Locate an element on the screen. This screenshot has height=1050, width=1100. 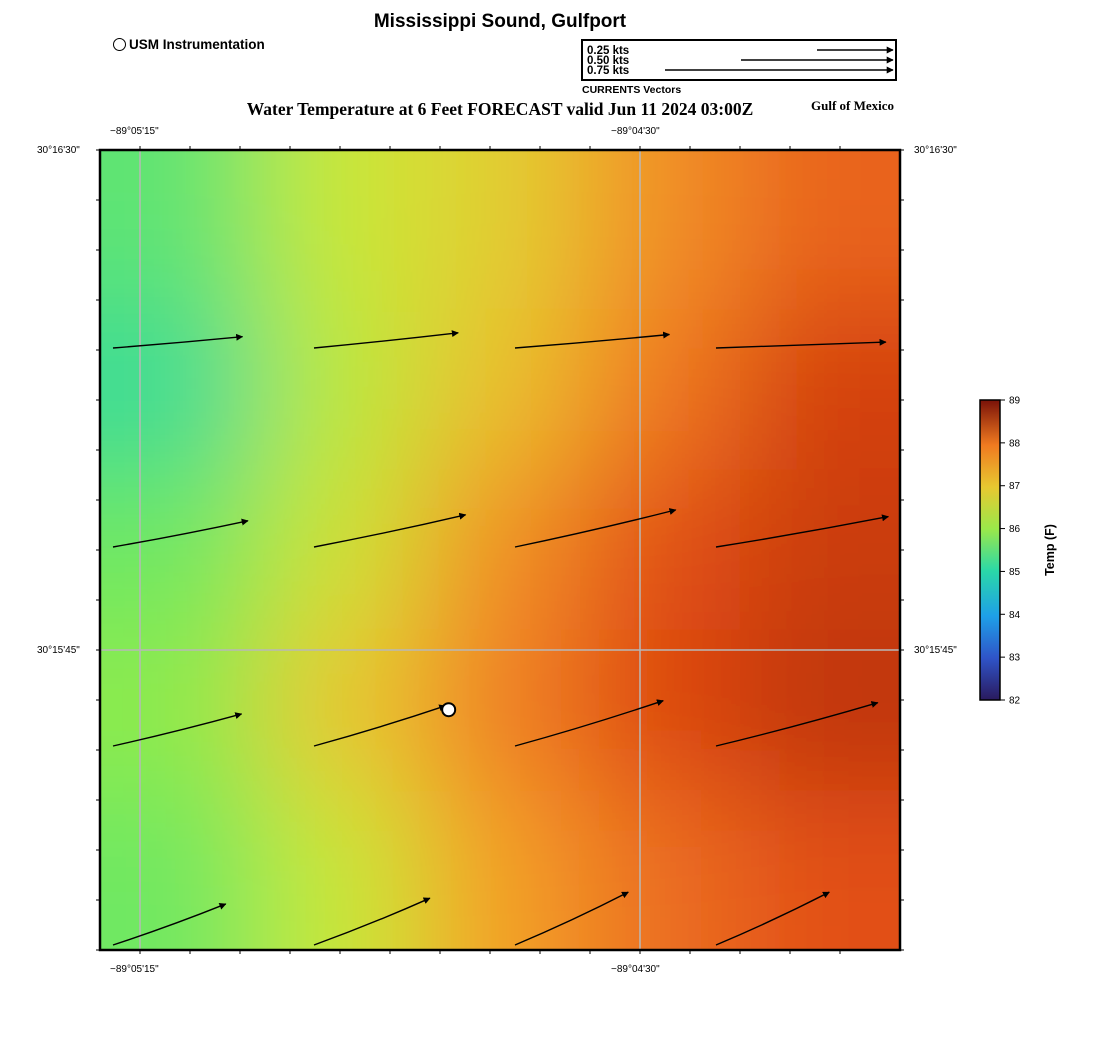
colorbar-ticks: 89 88 87 86 85 84 83 82 is located at coordinates (1010, 551).